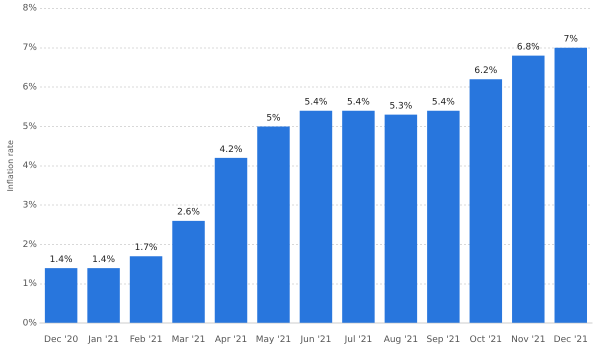 The height and width of the screenshot is (348, 600). I want to click on y-tick-label: 7%, so click(30, 48).